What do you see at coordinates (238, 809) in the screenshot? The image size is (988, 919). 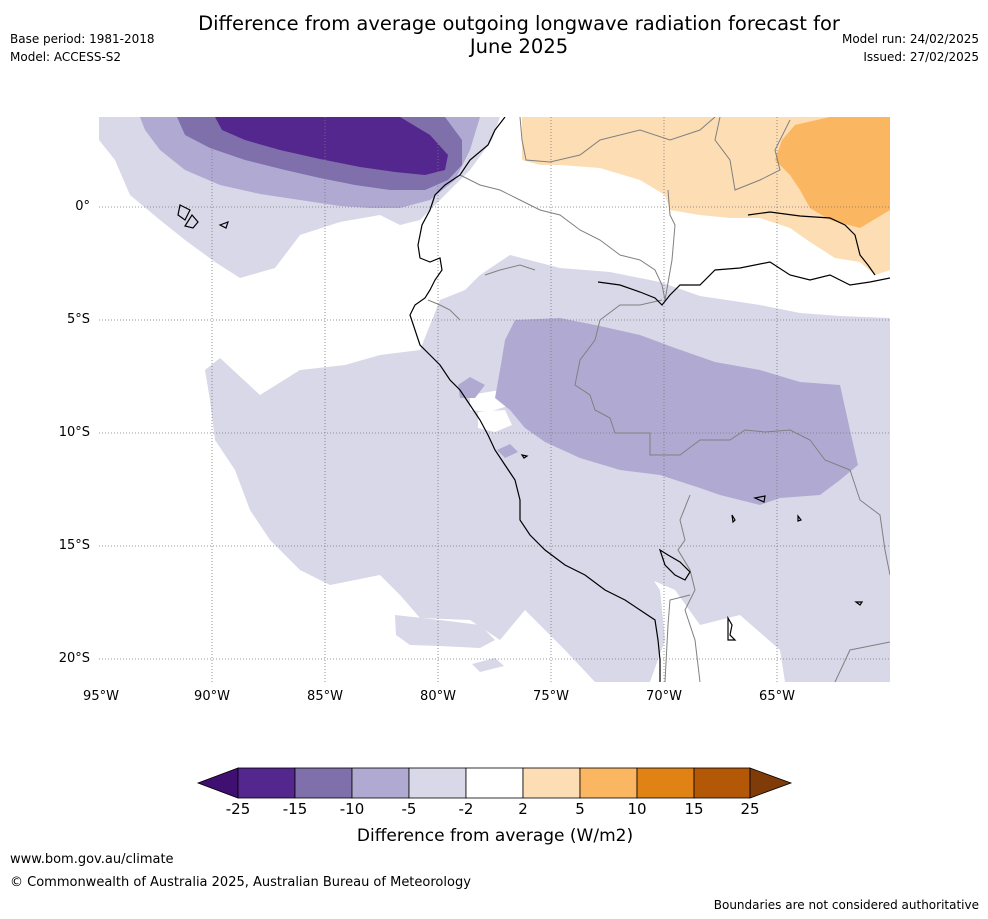 I see `colorbar-tick: -25` at bounding box center [238, 809].